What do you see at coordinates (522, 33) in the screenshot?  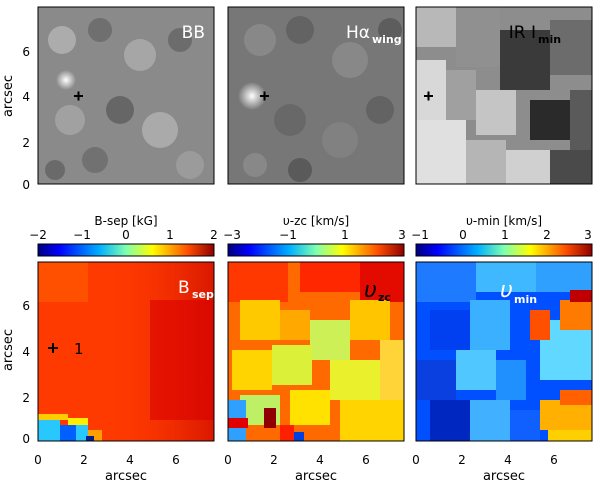 I see `panel-ir-label: IR I` at bounding box center [522, 33].